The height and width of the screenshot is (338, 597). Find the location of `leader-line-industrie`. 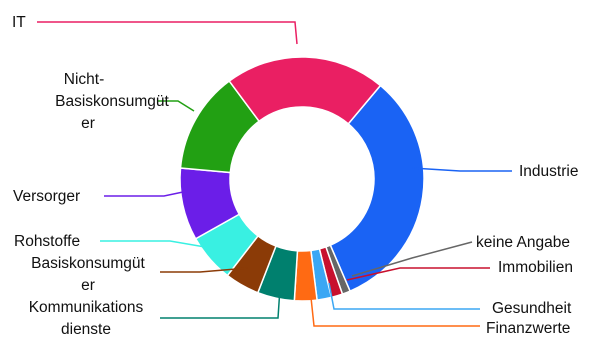

leader-line-industrie is located at coordinates (461, 169).